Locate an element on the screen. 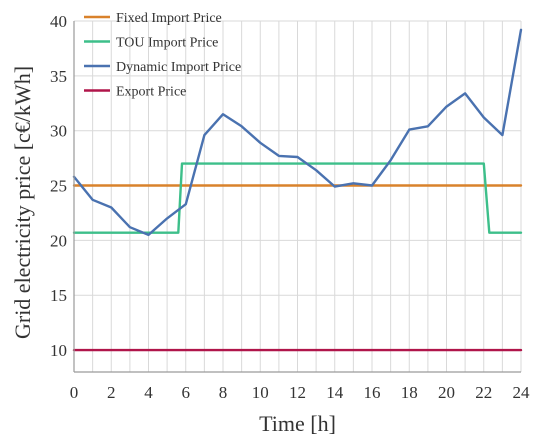 The image size is (536, 437). x-axis-label: Time [h] is located at coordinates (297, 423).